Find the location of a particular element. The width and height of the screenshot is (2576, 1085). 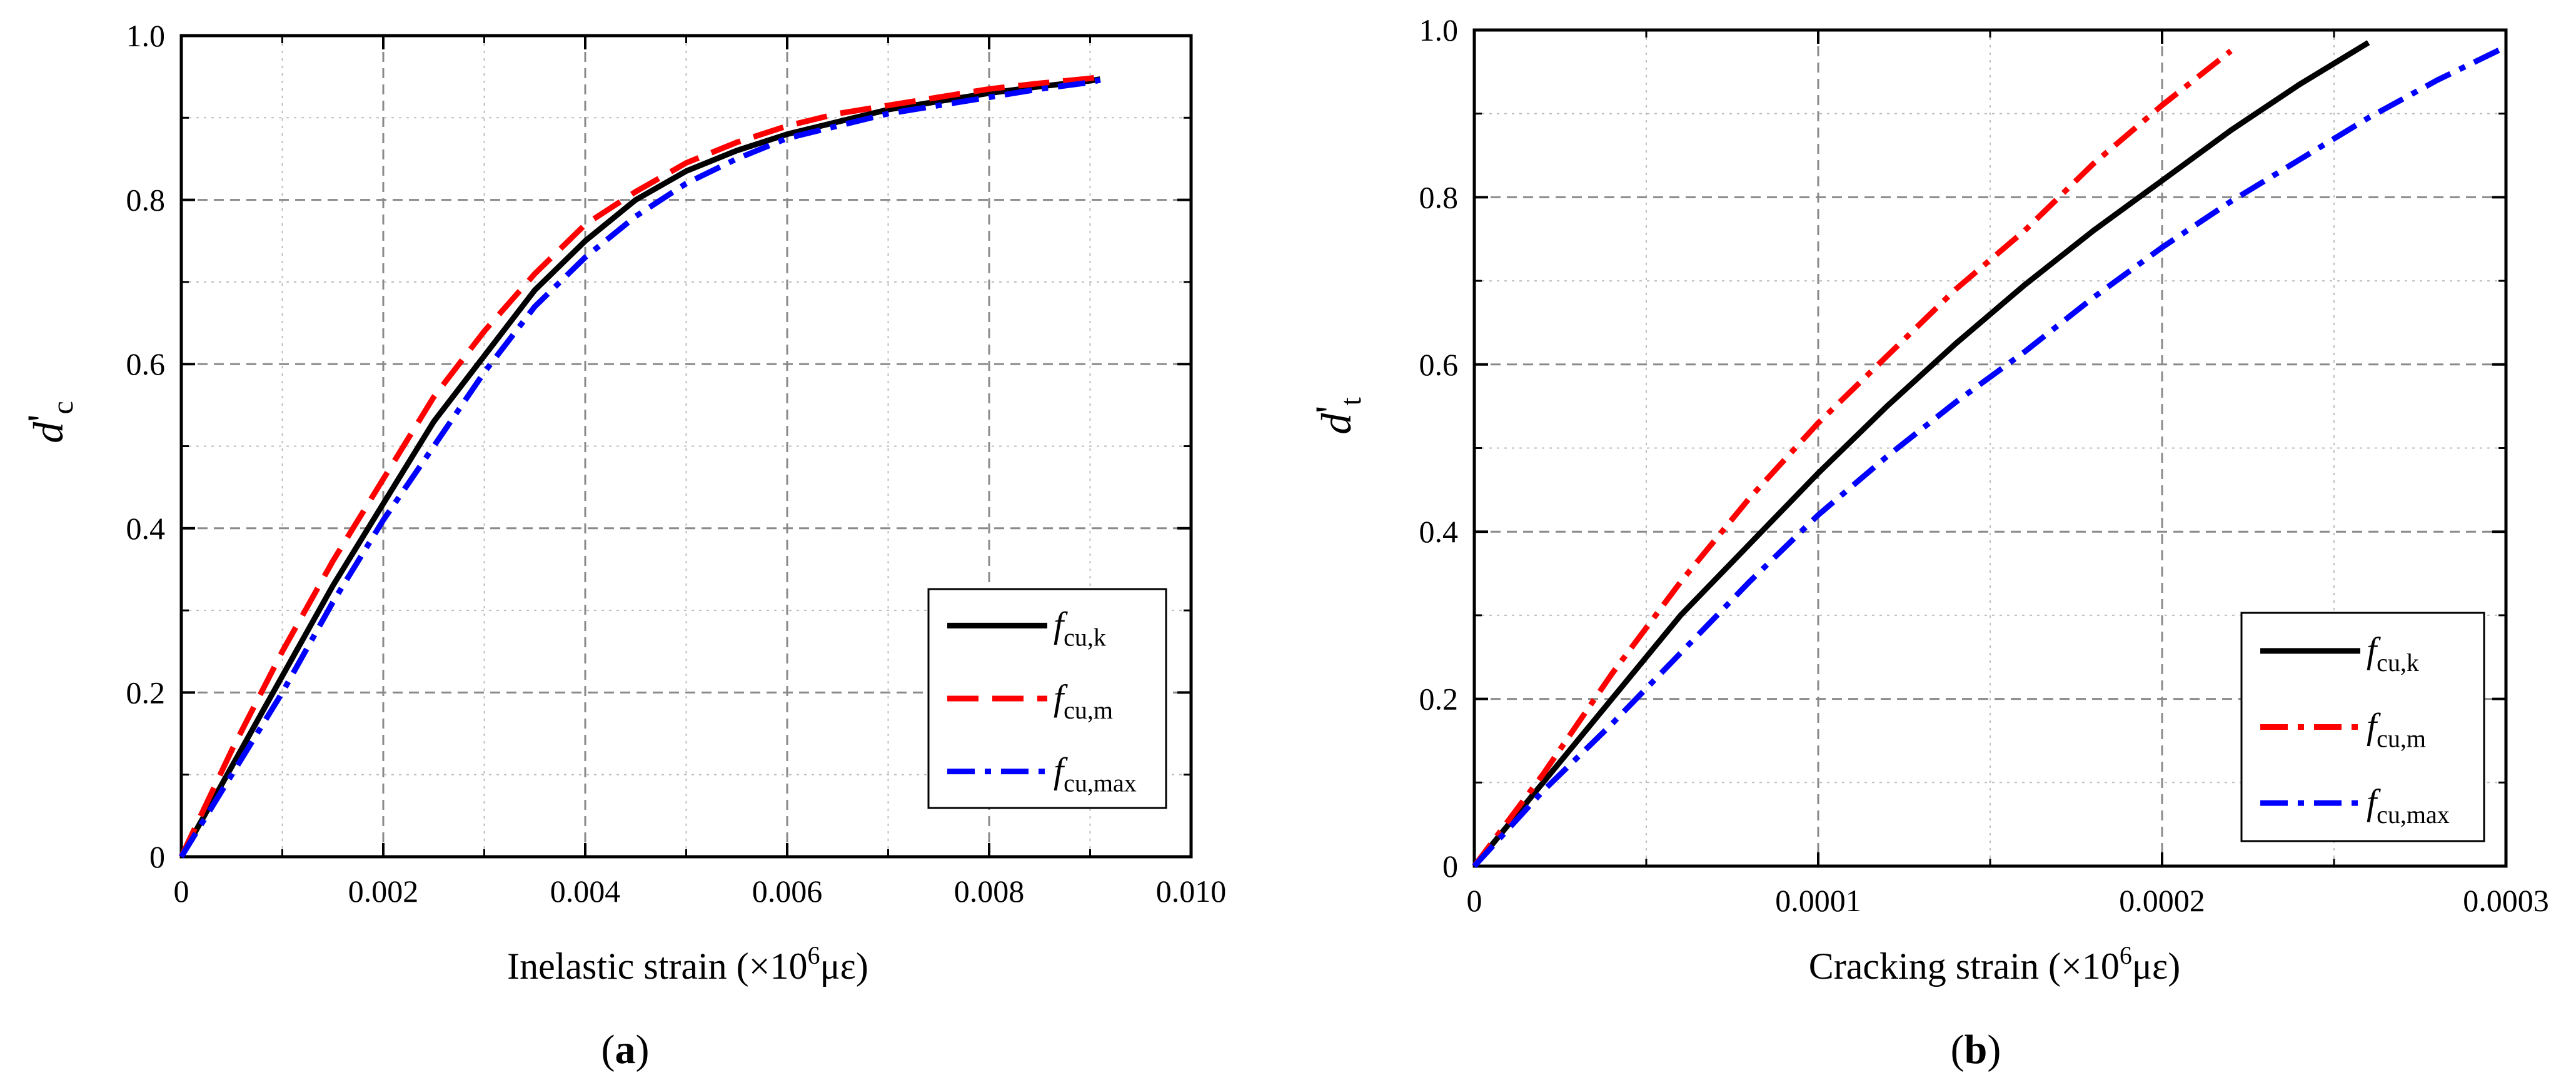

x-tick-label: 0.008 is located at coordinates (989, 891).